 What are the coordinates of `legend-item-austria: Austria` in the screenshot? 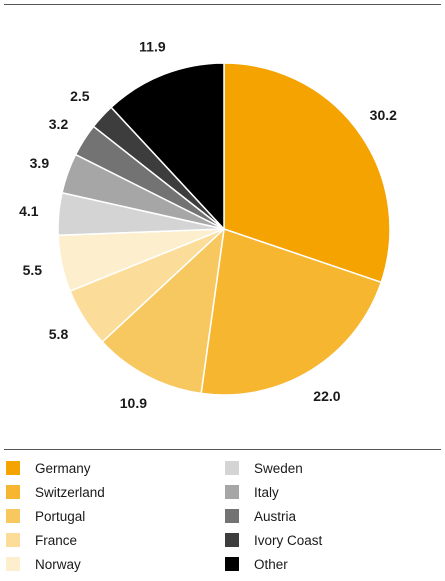 It's located at (260, 516).